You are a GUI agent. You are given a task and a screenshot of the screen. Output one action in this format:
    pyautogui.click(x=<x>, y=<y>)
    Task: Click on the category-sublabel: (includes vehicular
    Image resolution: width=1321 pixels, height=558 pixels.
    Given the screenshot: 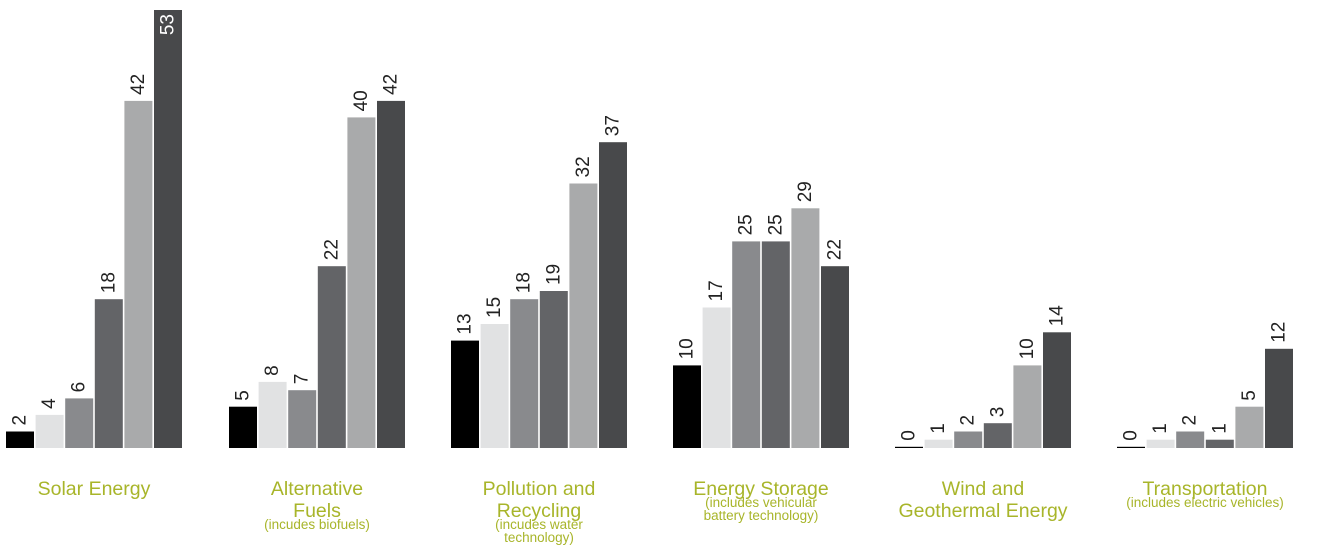 What is the action you would take?
    pyautogui.click(x=761, y=502)
    